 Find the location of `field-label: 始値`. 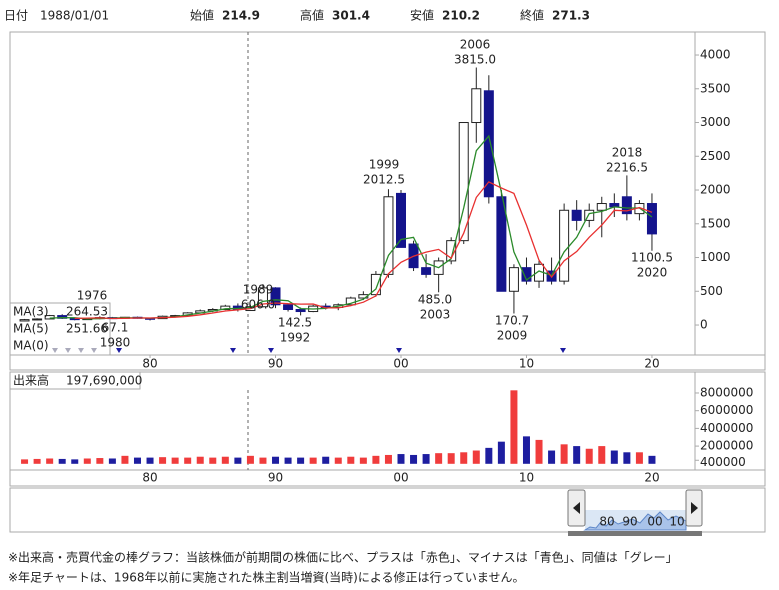

field-label: 始値 is located at coordinates (202, 15).